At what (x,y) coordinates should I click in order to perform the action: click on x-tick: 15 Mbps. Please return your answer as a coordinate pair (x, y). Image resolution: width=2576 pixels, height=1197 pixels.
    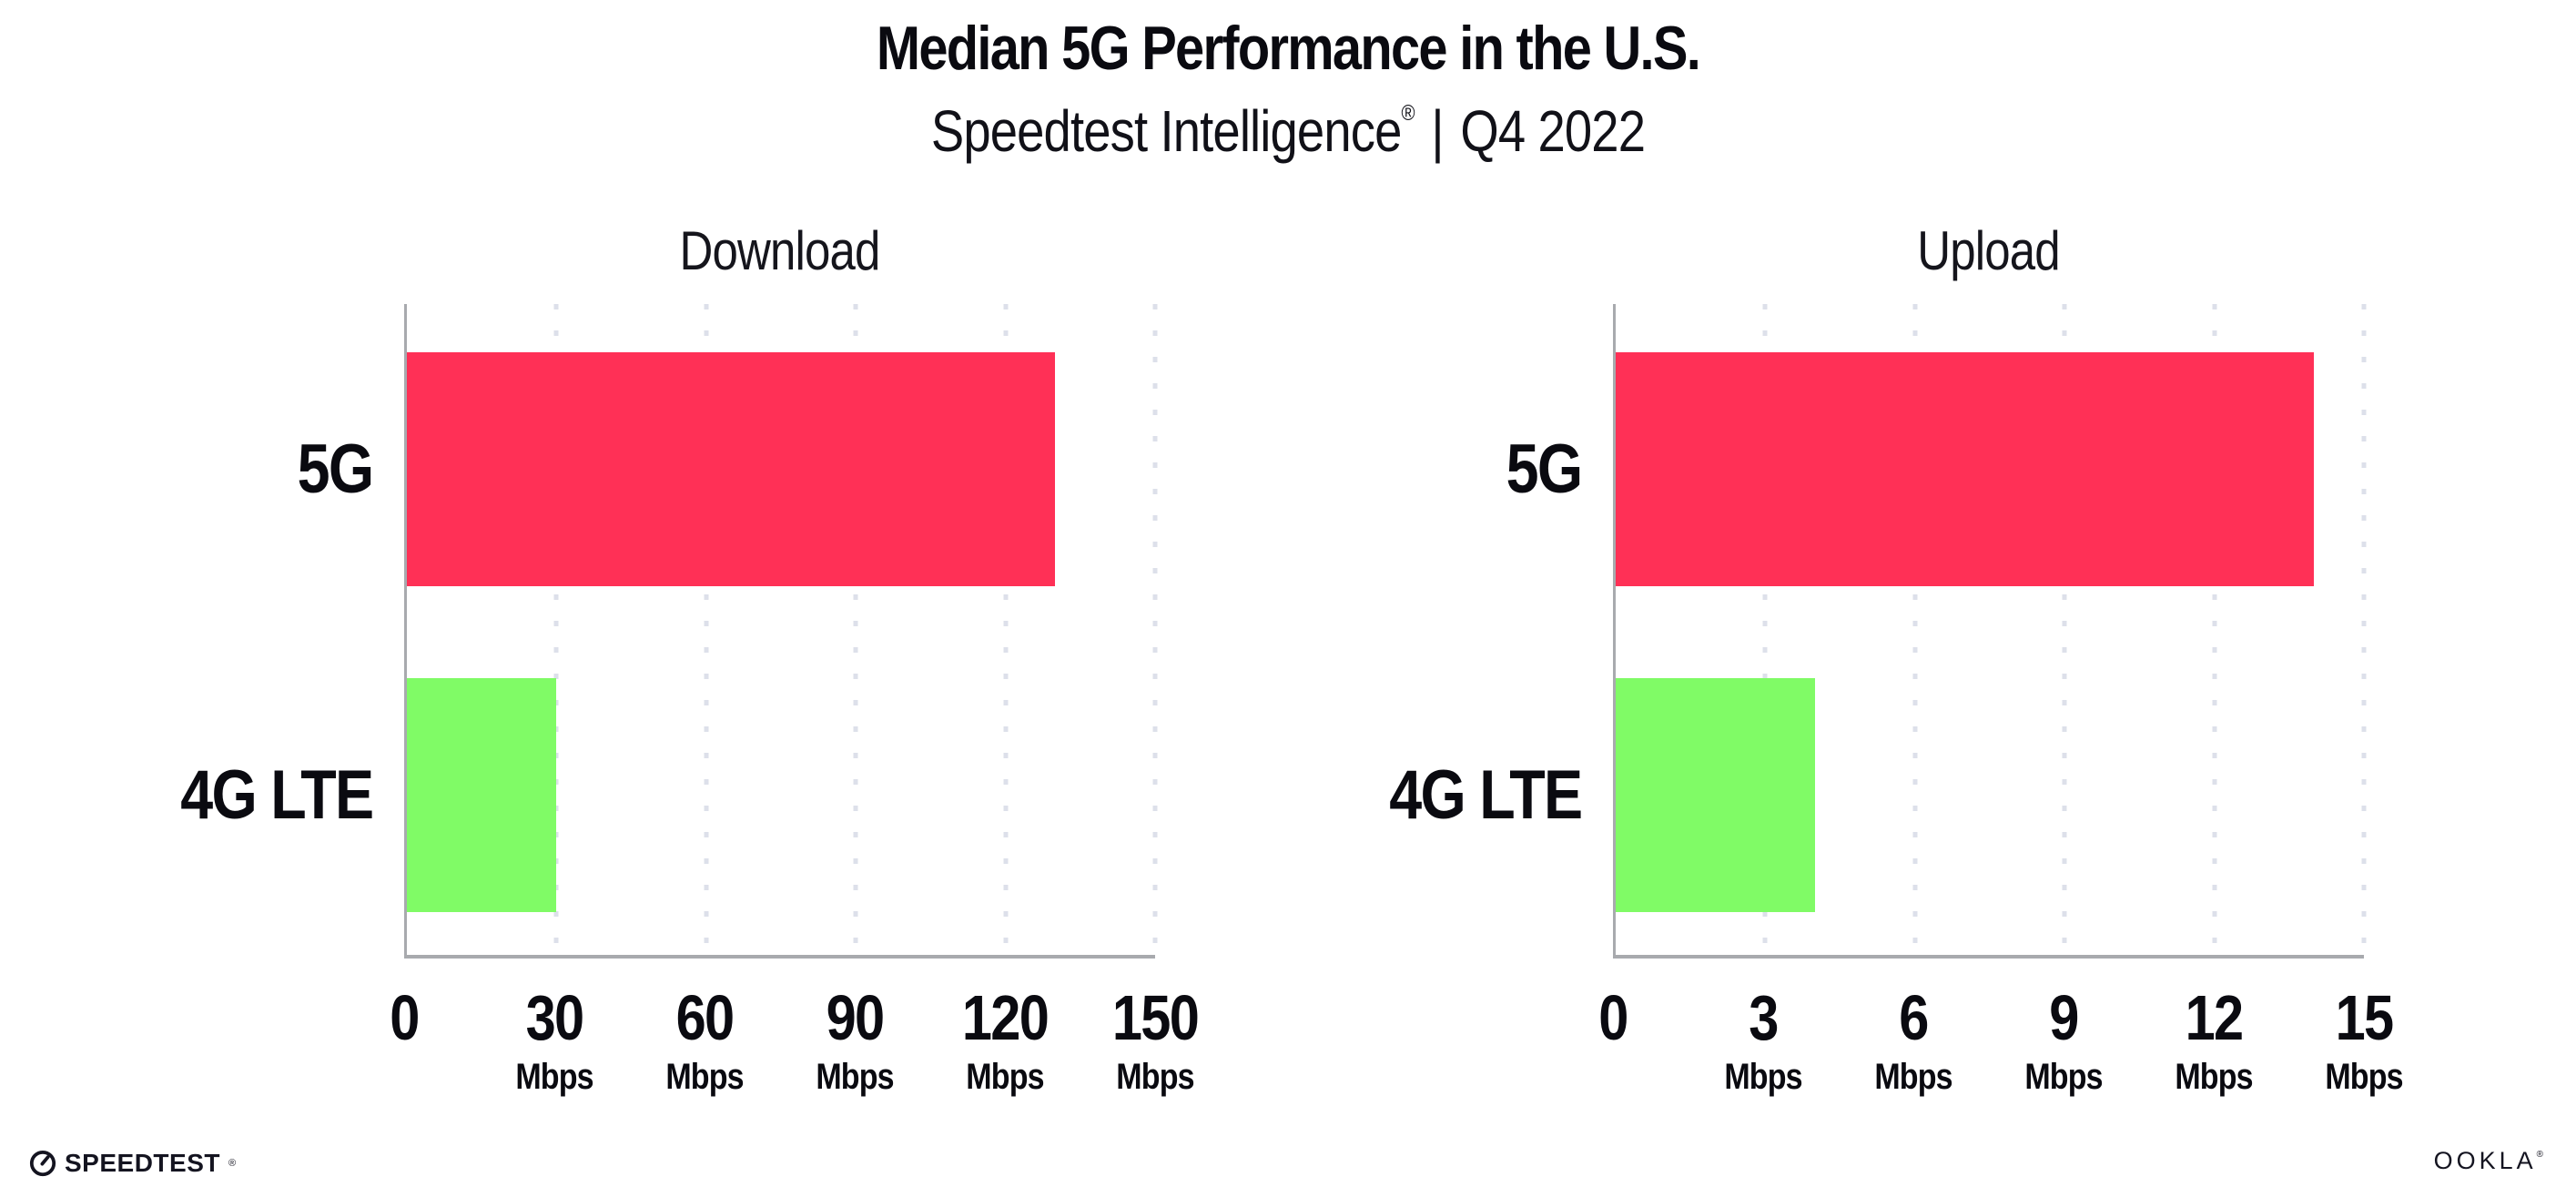
    Looking at the image, I should click on (2364, 1040).